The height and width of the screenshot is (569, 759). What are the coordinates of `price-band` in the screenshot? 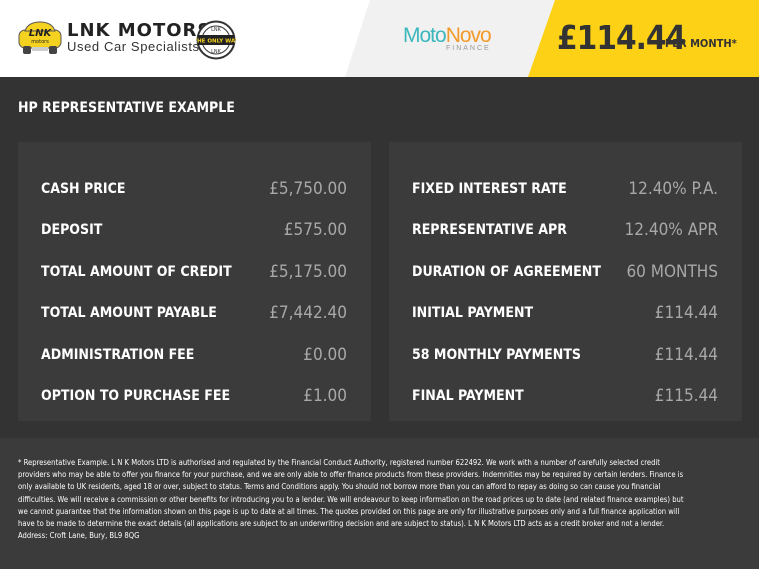 It's located at (643, 38).